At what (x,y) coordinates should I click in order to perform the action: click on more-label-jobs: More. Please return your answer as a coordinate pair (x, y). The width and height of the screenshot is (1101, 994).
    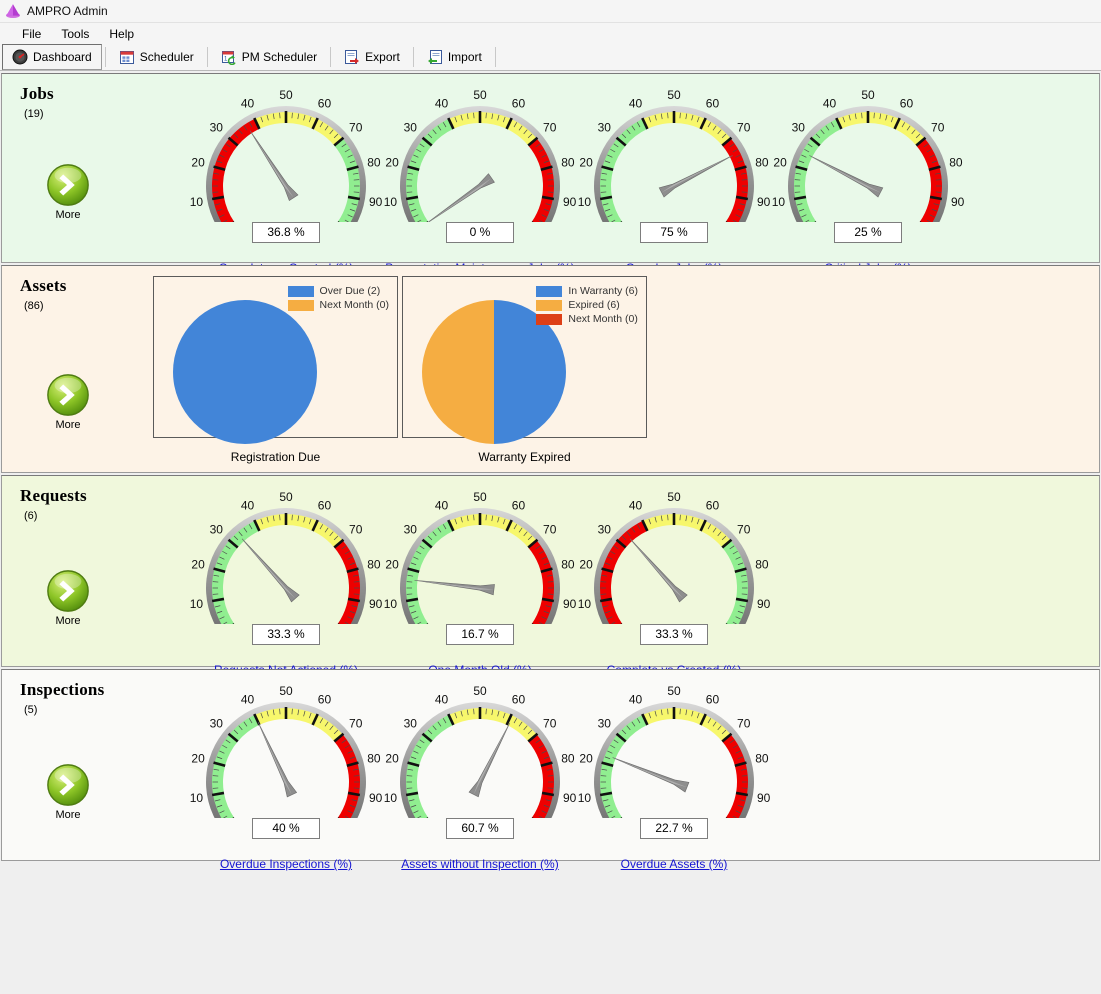
    Looking at the image, I should click on (68, 215).